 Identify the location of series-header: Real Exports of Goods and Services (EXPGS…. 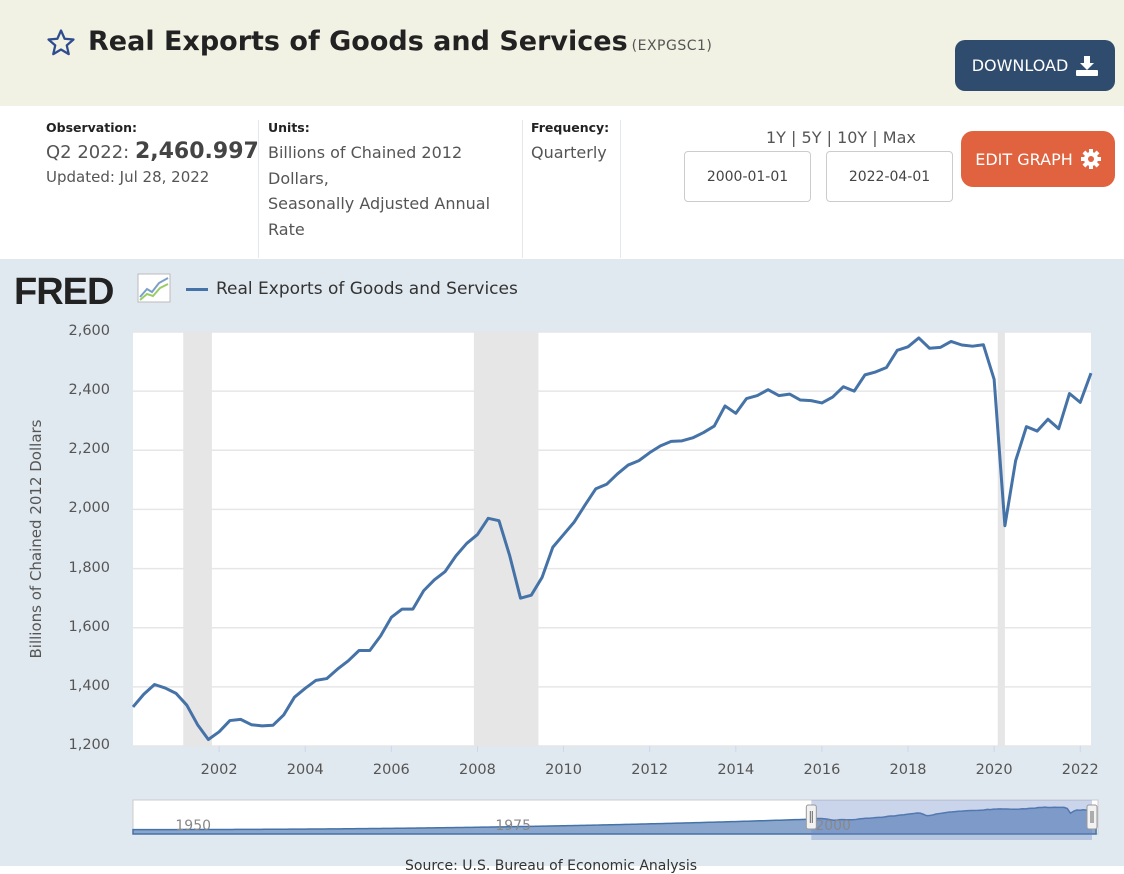
(562, 53).